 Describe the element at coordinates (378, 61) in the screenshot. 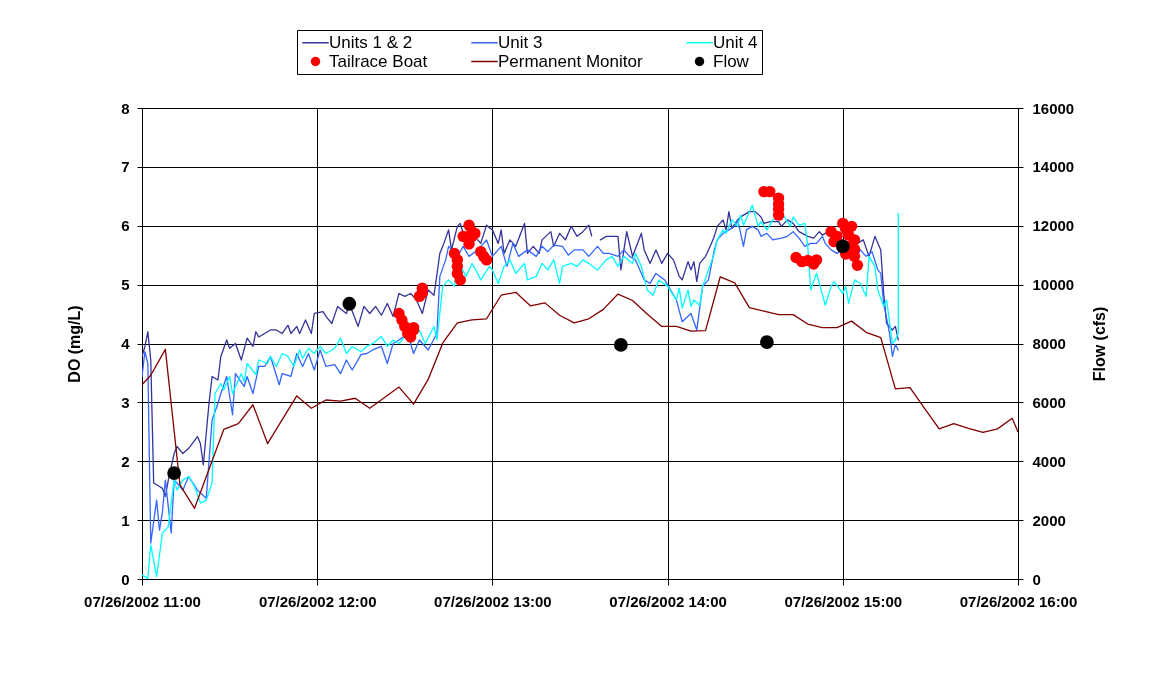

I see `legend-label: Tailrace Boat` at that location.